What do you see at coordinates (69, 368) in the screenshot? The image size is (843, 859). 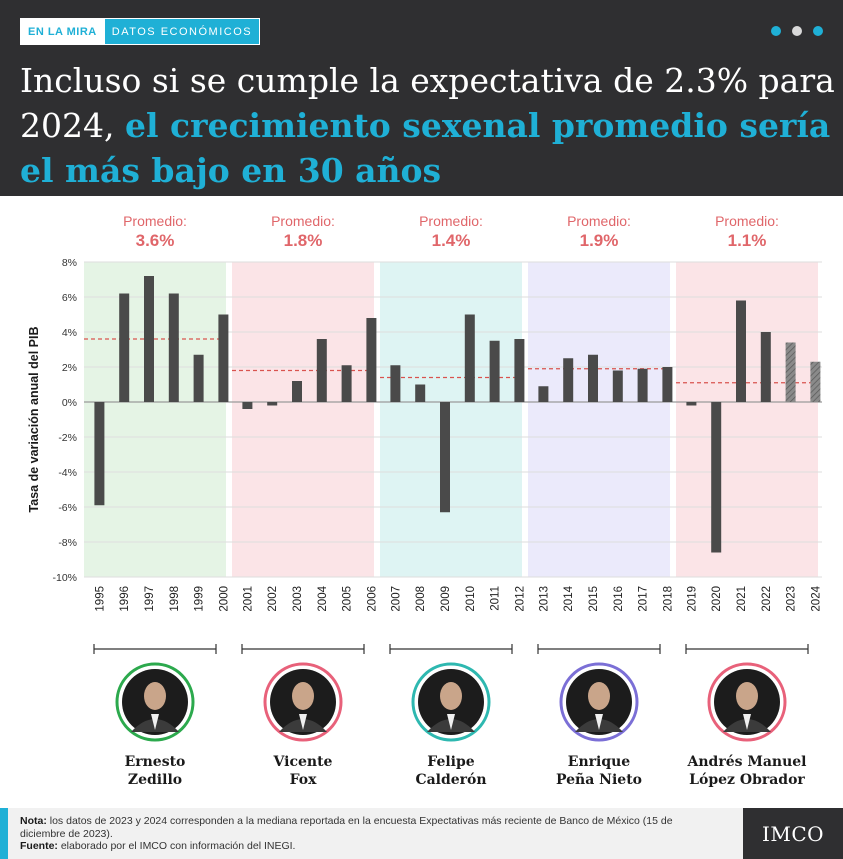 I see `y-tick-label: 2%` at bounding box center [69, 368].